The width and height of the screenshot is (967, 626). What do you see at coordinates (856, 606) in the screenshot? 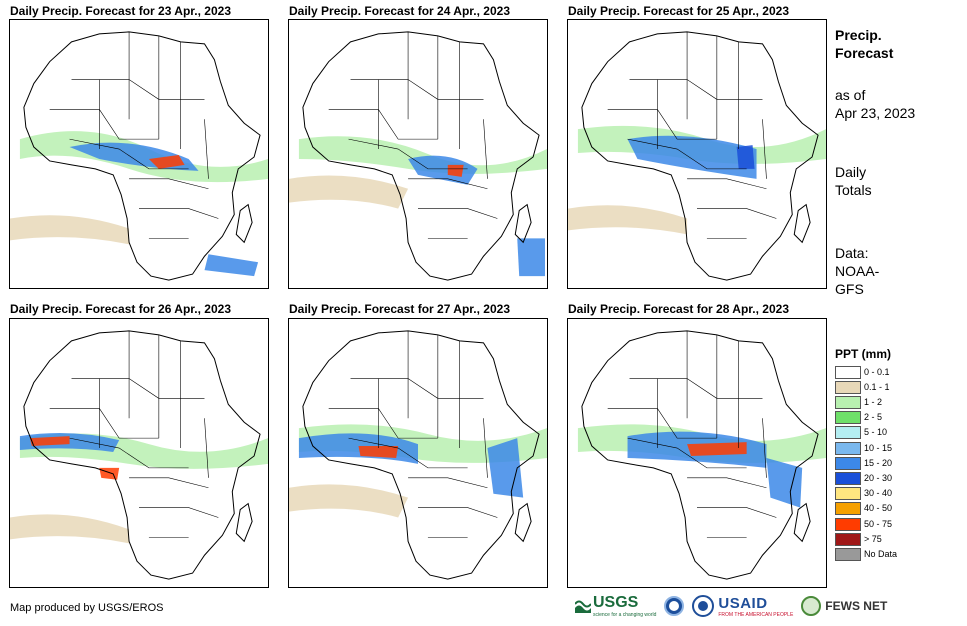
I see `fews-net-logo-text: FEWS NET` at bounding box center [856, 606].